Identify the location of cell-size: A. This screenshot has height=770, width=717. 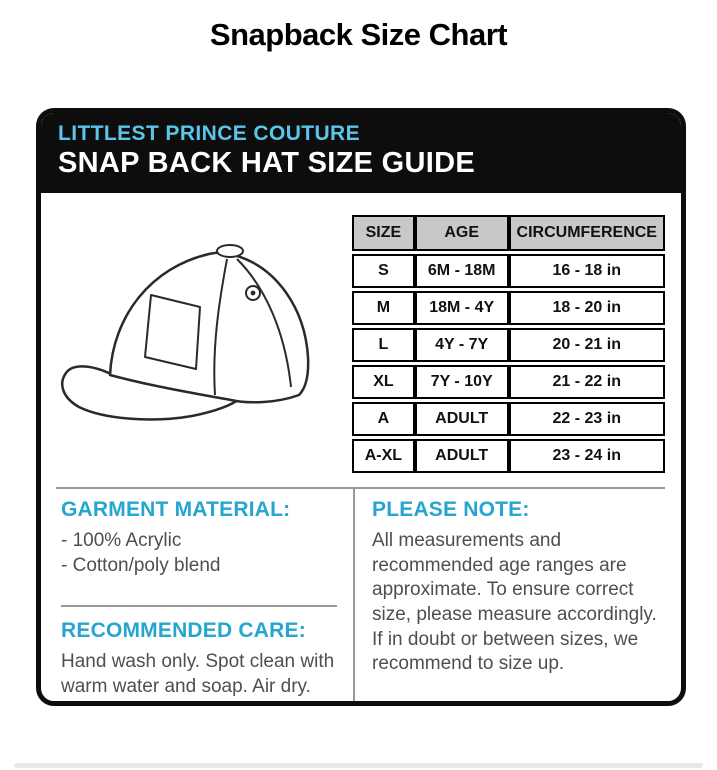
(383, 419).